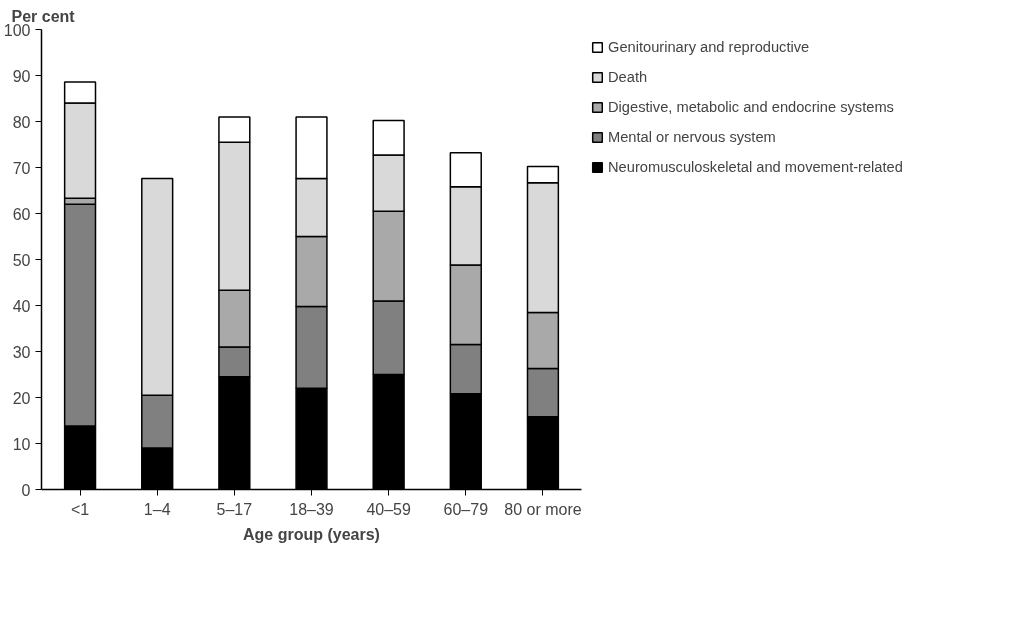 This screenshot has height=626, width=1013. I want to click on y-tick-label: 70, so click(21, 168).